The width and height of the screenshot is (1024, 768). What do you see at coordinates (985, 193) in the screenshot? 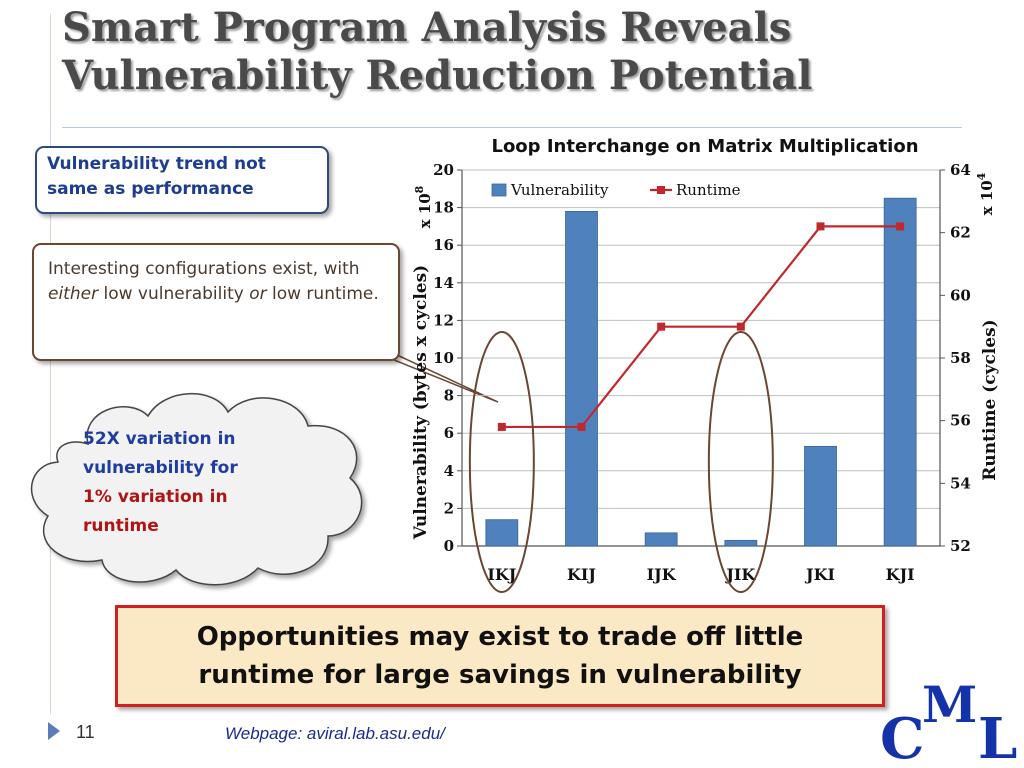
I see `y2-axis-exponent: x 104` at bounding box center [985, 193].